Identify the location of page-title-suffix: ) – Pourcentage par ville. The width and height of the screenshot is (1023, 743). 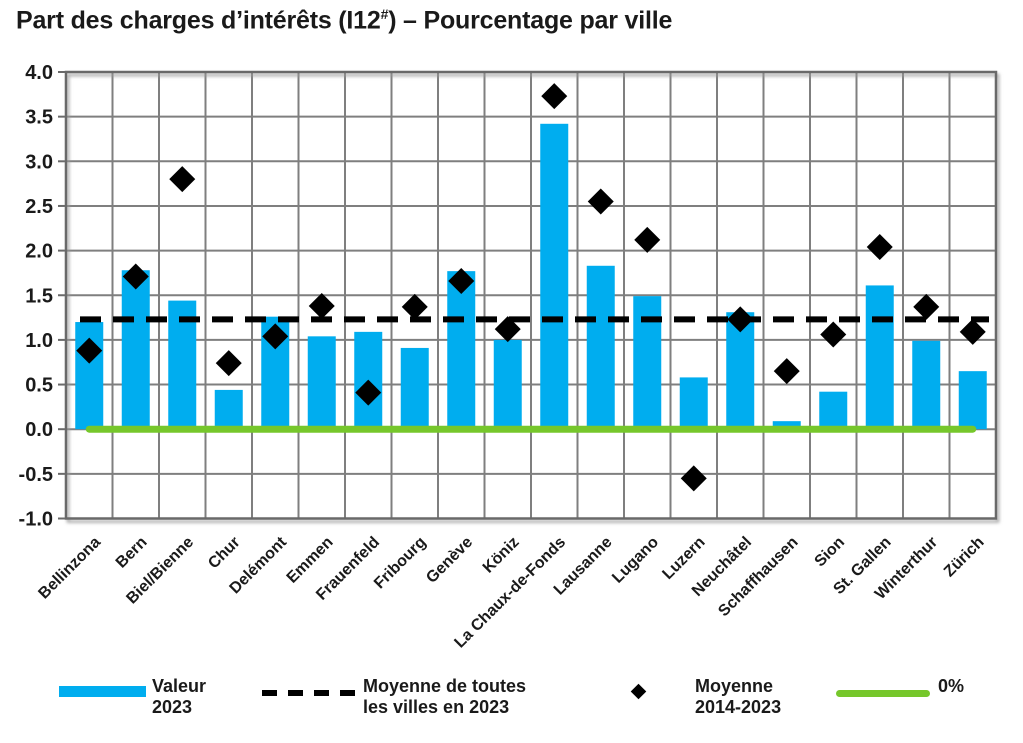
(530, 20).